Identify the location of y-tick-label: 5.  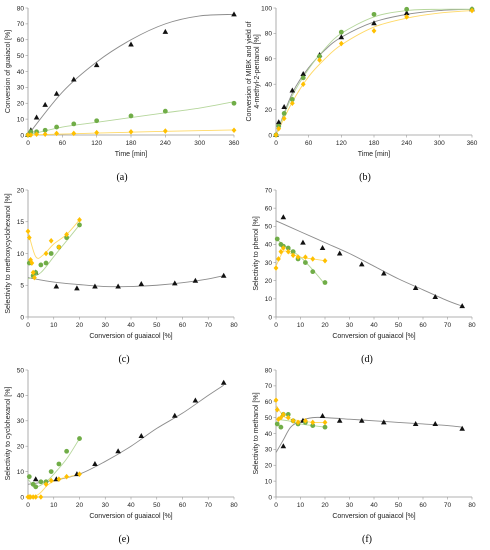
(22, 286).